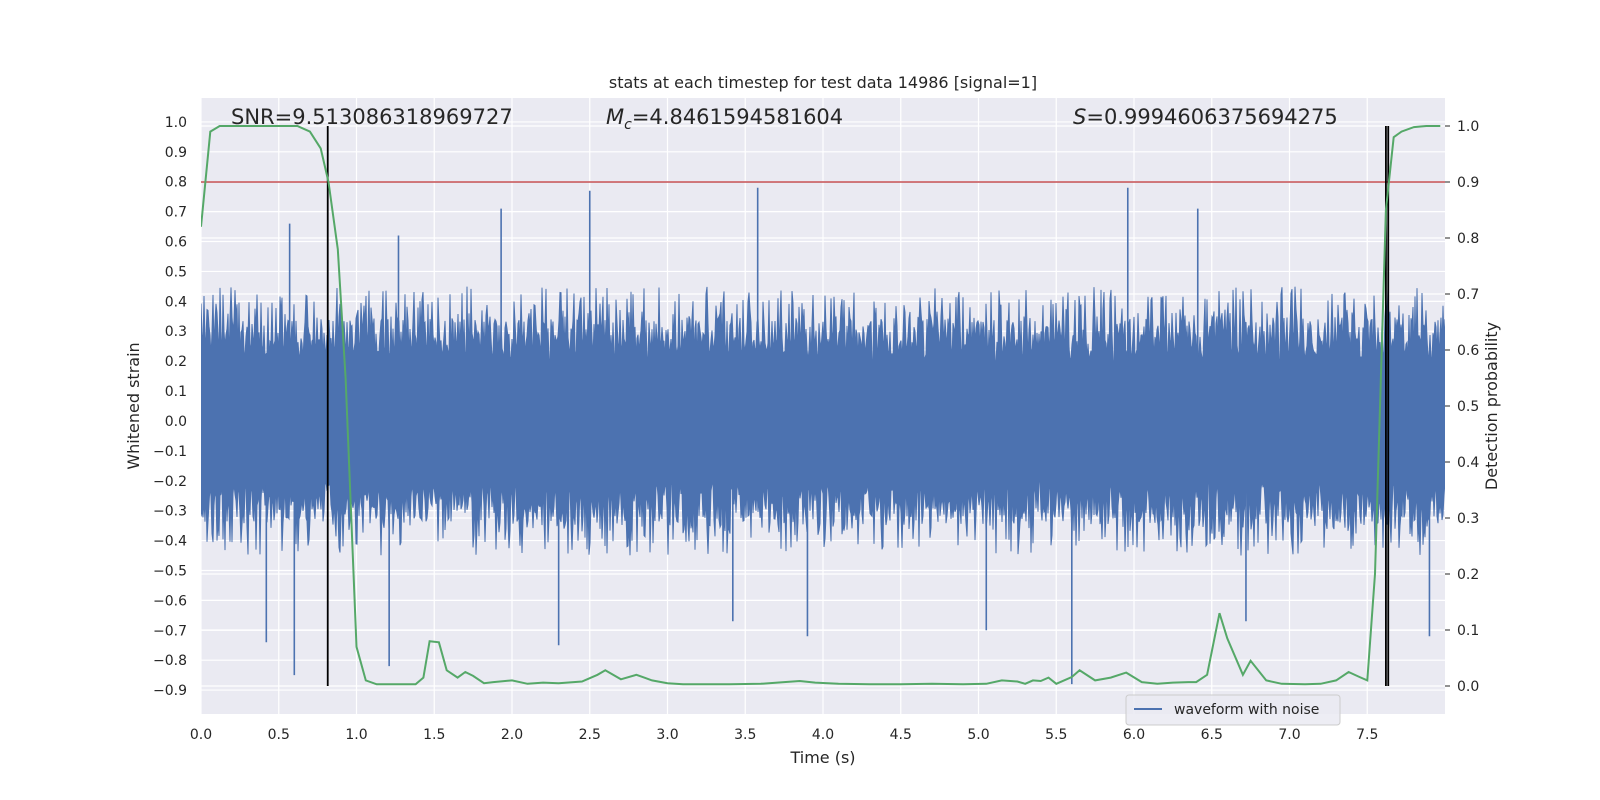 The width and height of the screenshot is (1600, 800). I want to click on chirp-mass-annotation: Mc=4.8461594581604, so click(724, 119).